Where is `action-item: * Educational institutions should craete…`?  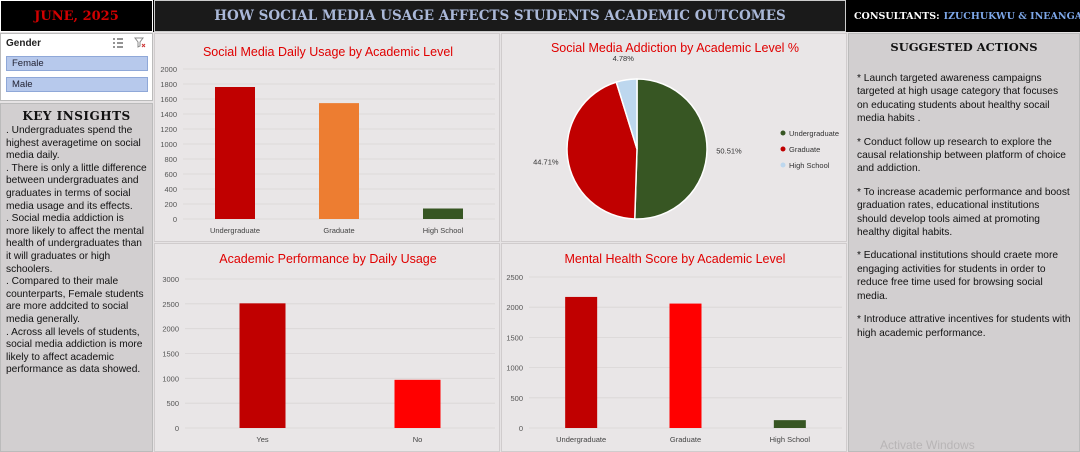
action-item: * Educational institutions should craete… is located at coordinates (958, 276).